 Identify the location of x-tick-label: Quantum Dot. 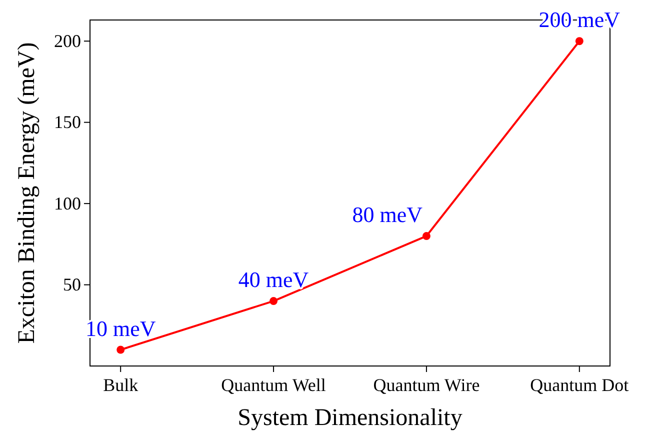
(579, 385).